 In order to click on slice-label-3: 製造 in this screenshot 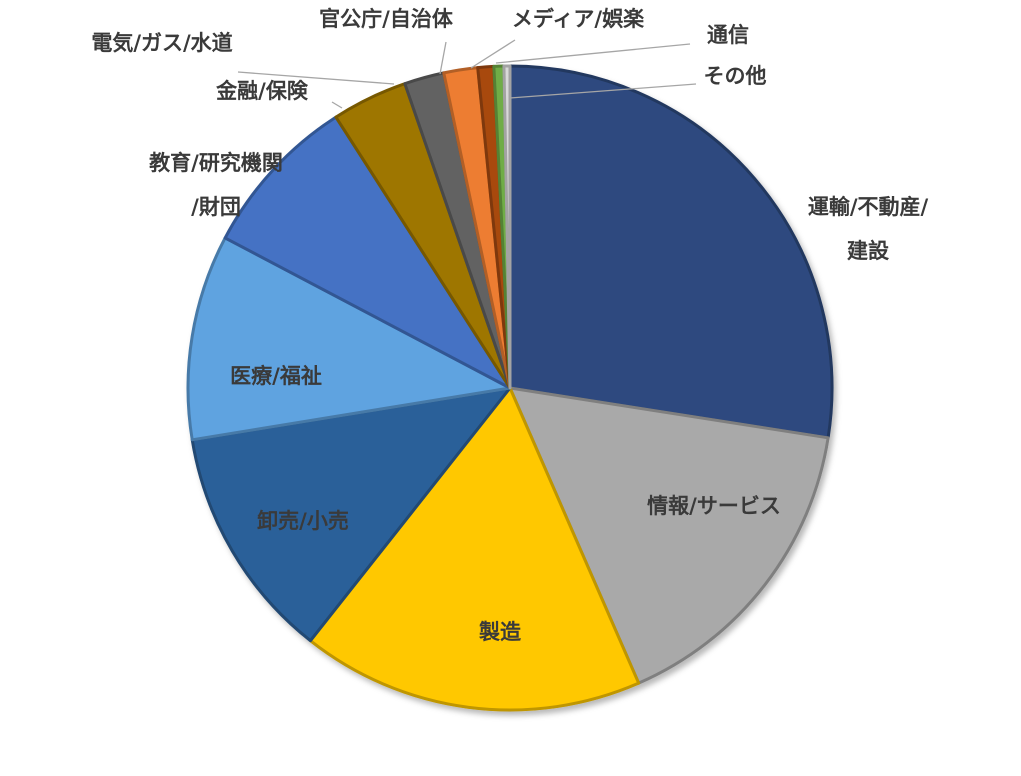, I will do `click(500, 632)`.